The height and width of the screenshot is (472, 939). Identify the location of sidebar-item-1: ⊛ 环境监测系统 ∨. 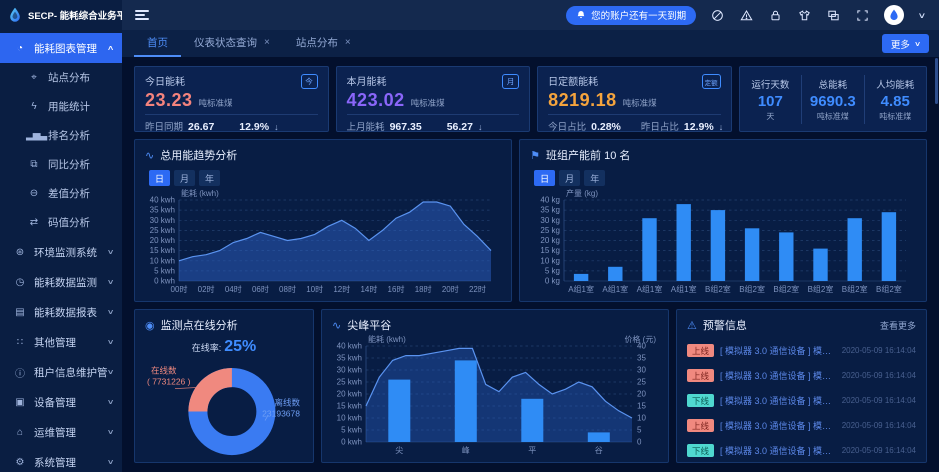
(61, 252).